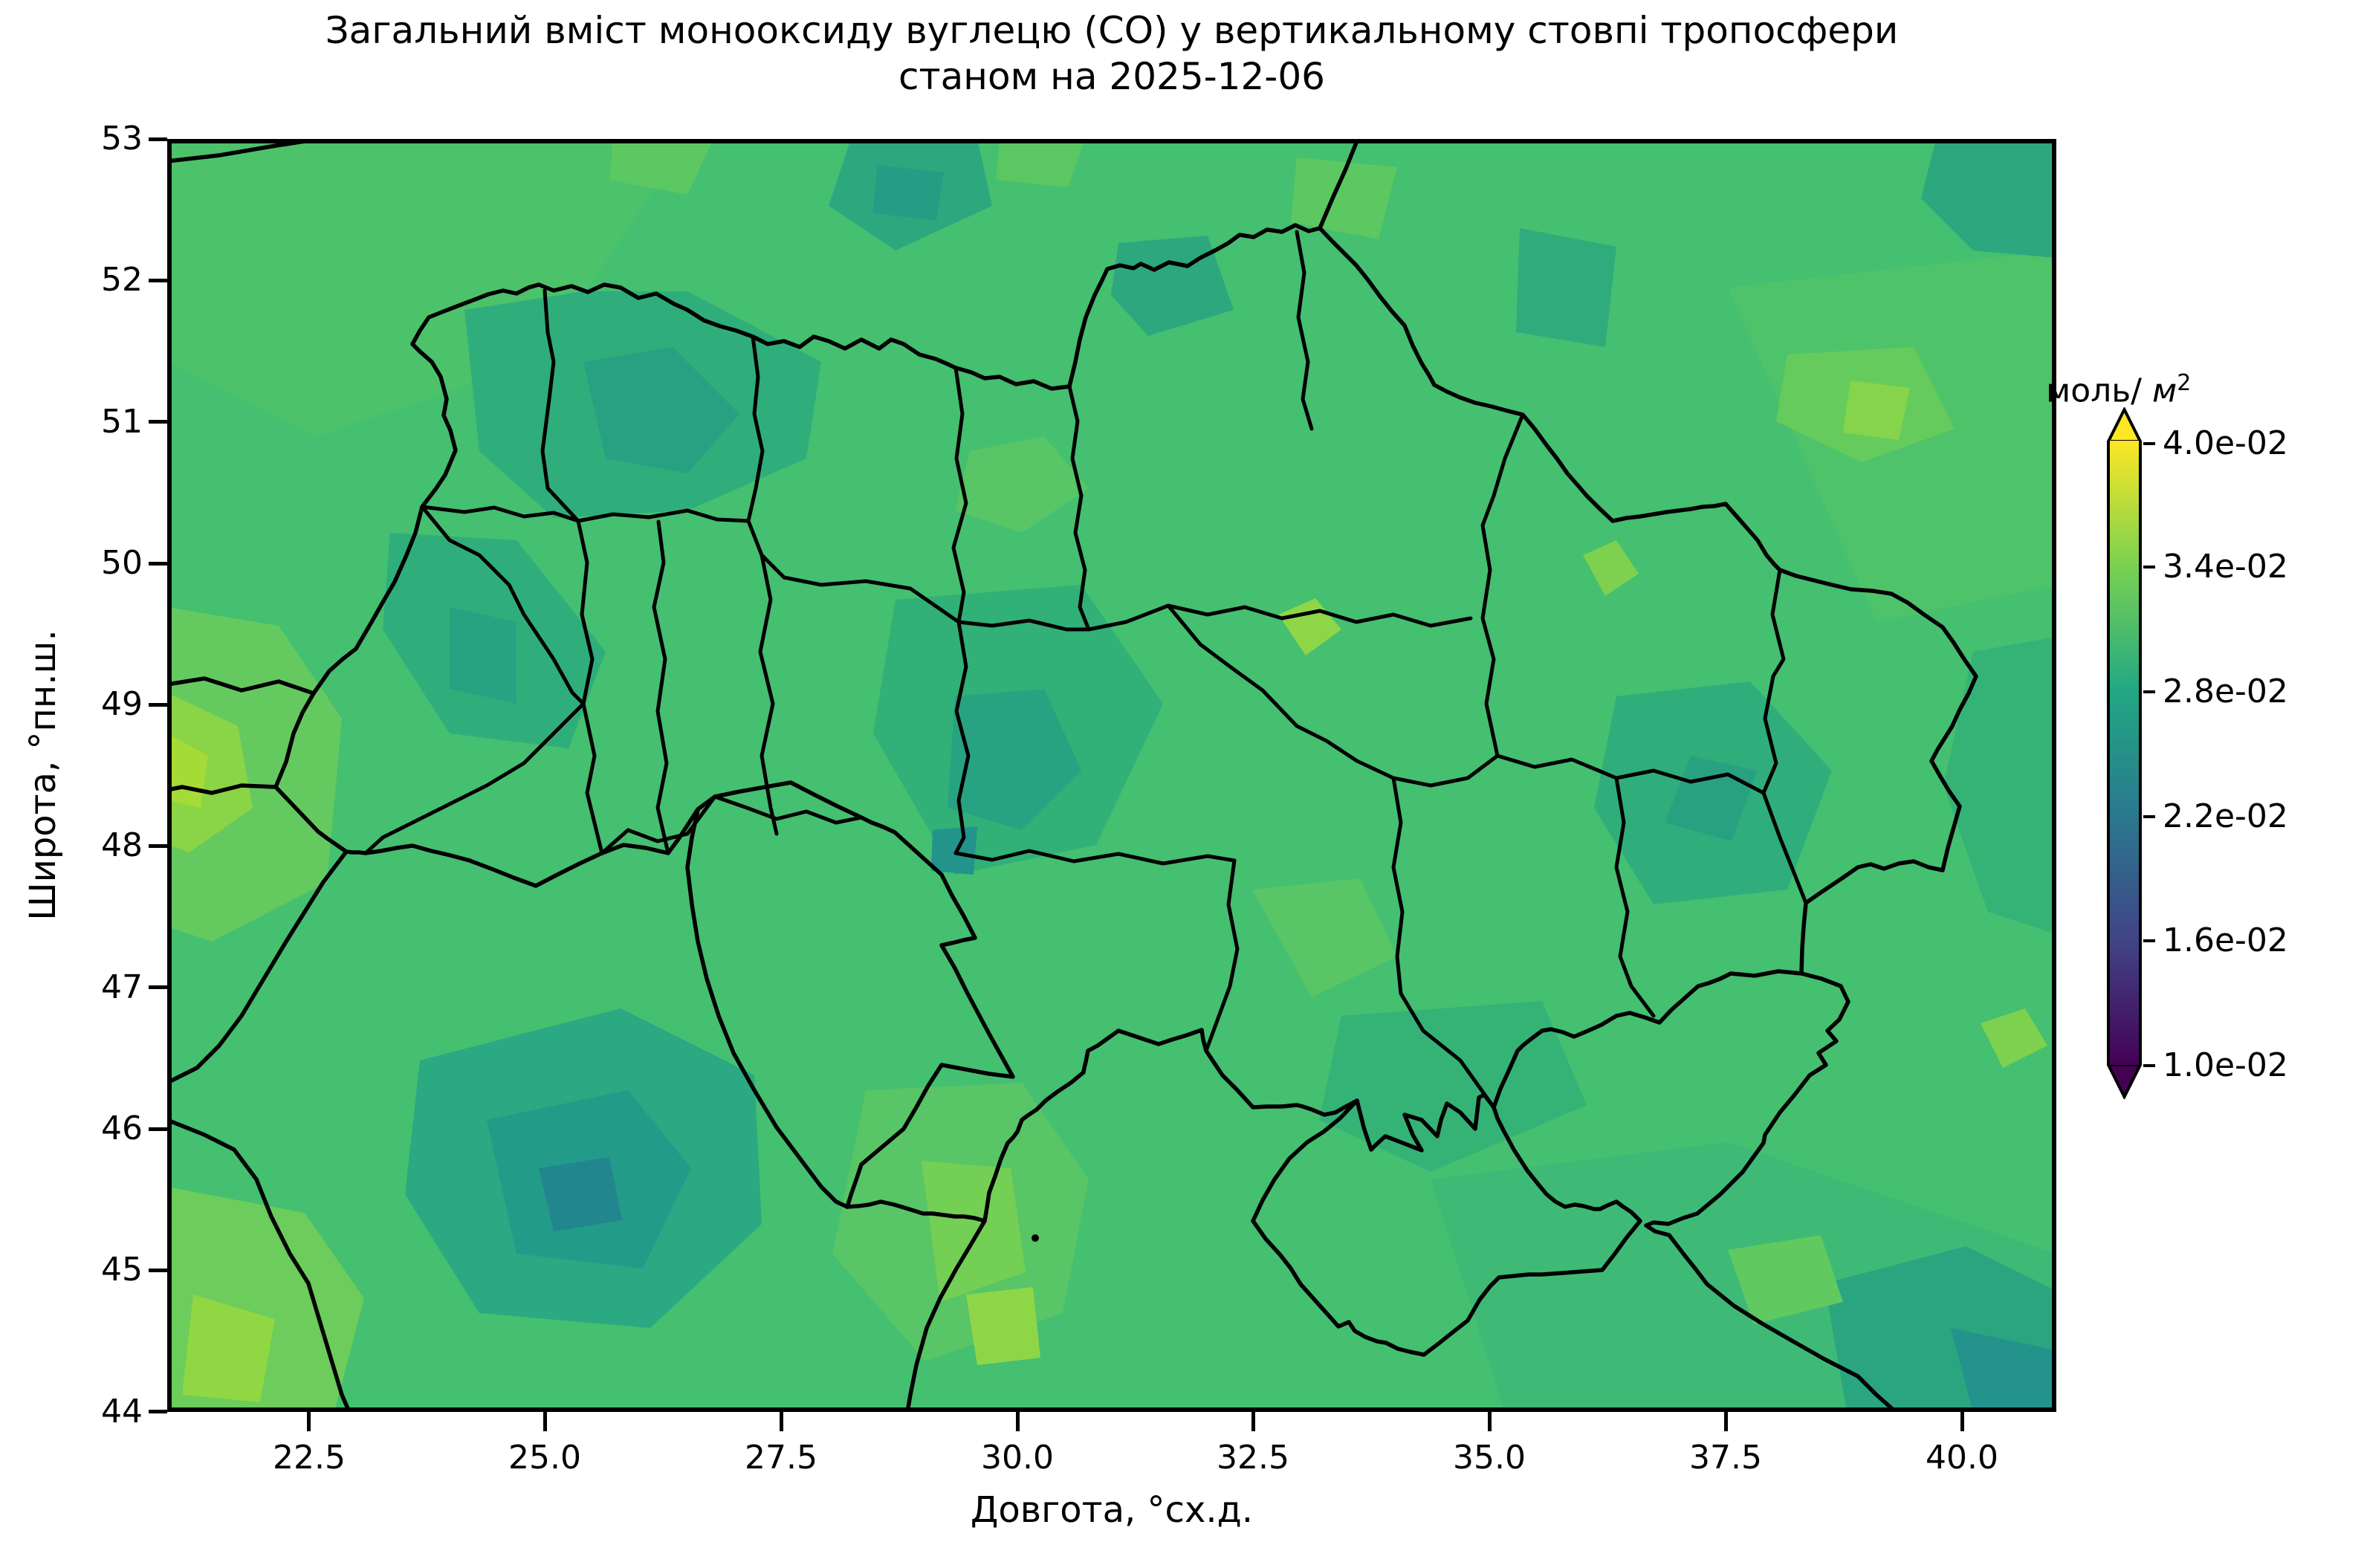 The width and height of the screenshot is (2364, 1568). I want to click on romania-coastline, so click(946, 1315).